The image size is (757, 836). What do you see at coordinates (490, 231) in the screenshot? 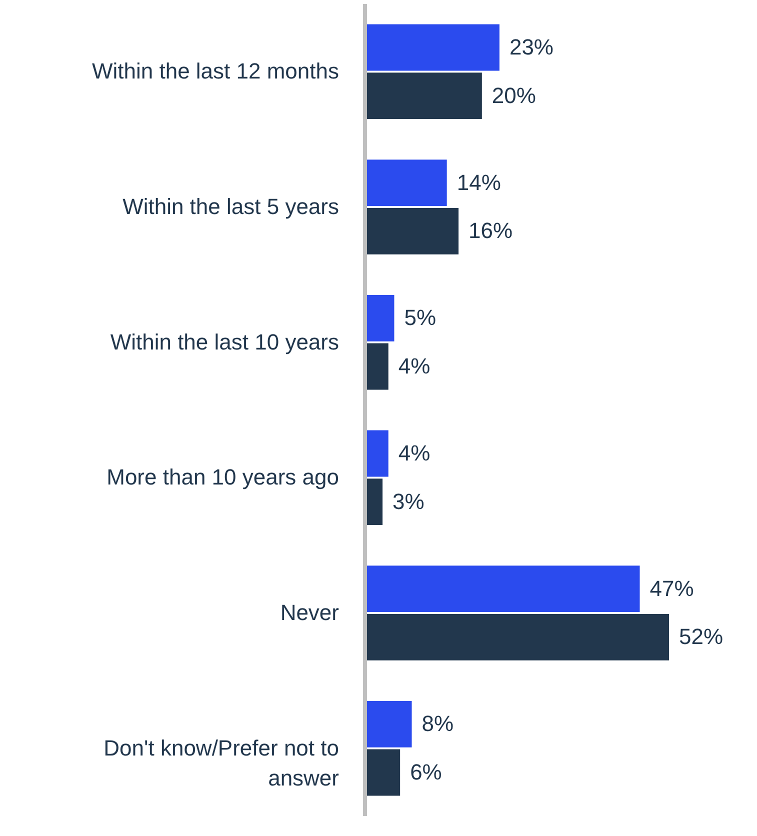
I see `data-label: 16%` at bounding box center [490, 231].